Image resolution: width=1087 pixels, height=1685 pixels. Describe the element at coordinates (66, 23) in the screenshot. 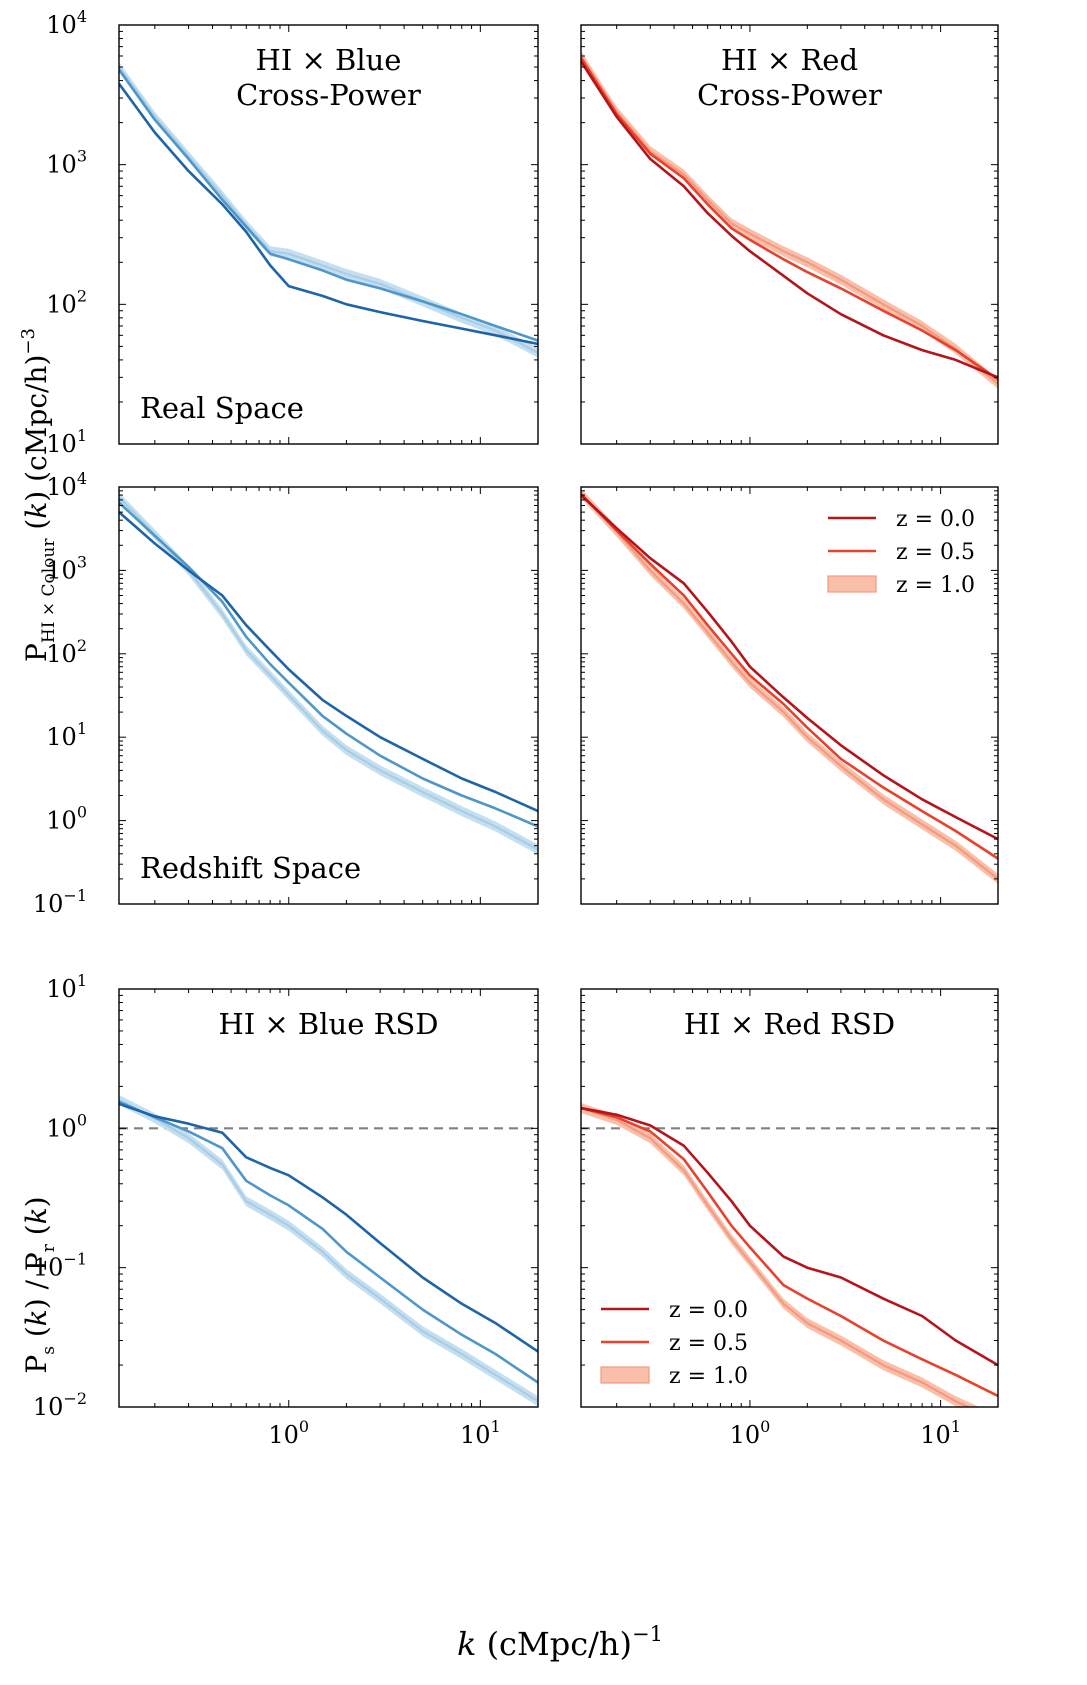

I see `y-tick-label: 10⁴` at that location.